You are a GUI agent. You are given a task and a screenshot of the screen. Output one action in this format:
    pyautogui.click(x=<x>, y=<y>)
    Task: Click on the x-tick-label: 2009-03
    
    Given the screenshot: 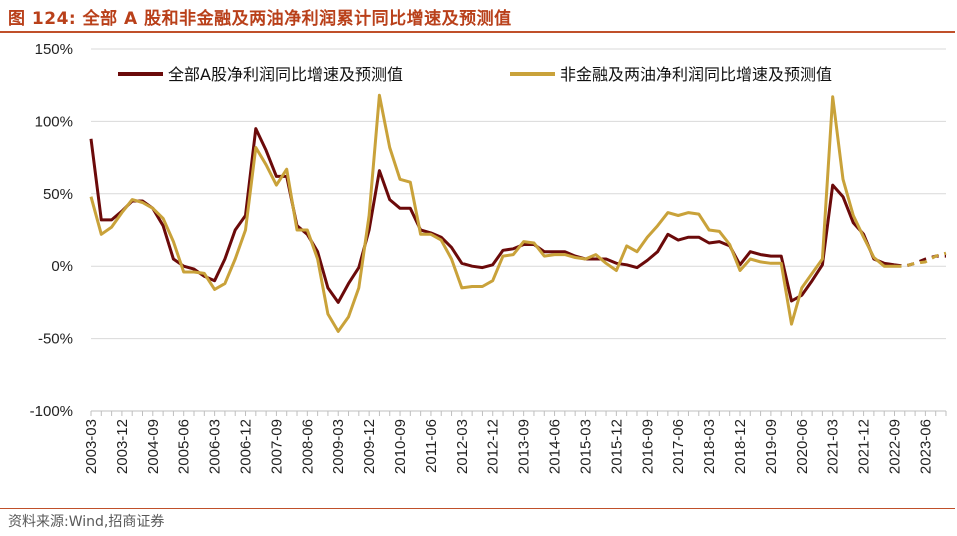 What is the action you would take?
    pyautogui.click(x=338, y=446)
    